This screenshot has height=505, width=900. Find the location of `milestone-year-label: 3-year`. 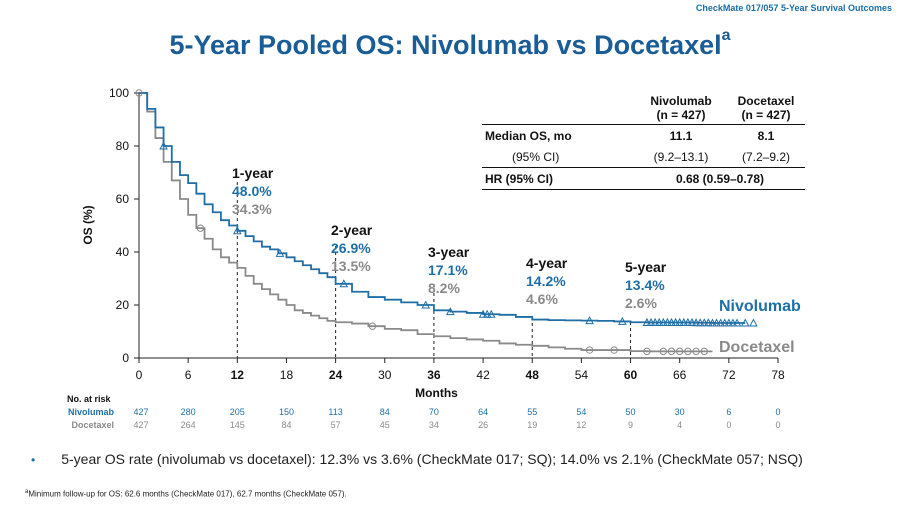

milestone-year-label: 3-year is located at coordinates (449, 252).